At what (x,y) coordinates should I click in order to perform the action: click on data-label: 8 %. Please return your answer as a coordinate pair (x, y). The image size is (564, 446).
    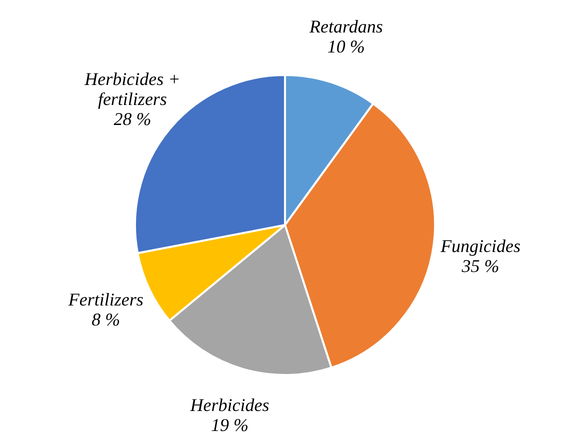
    Looking at the image, I should click on (106, 319).